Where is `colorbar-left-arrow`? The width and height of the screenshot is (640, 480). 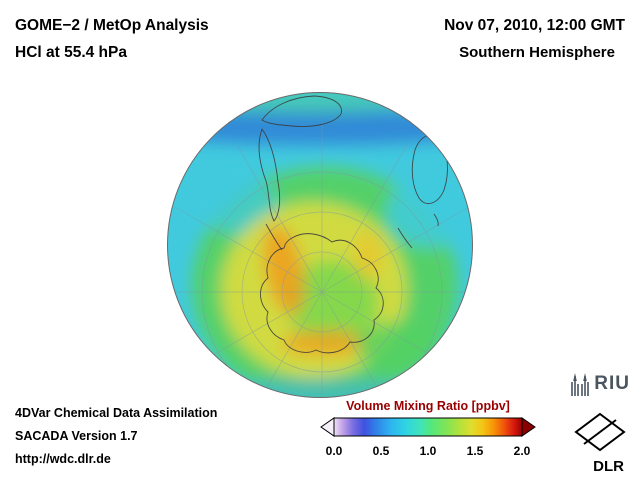 colorbar-left-arrow is located at coordinates (327, 427).